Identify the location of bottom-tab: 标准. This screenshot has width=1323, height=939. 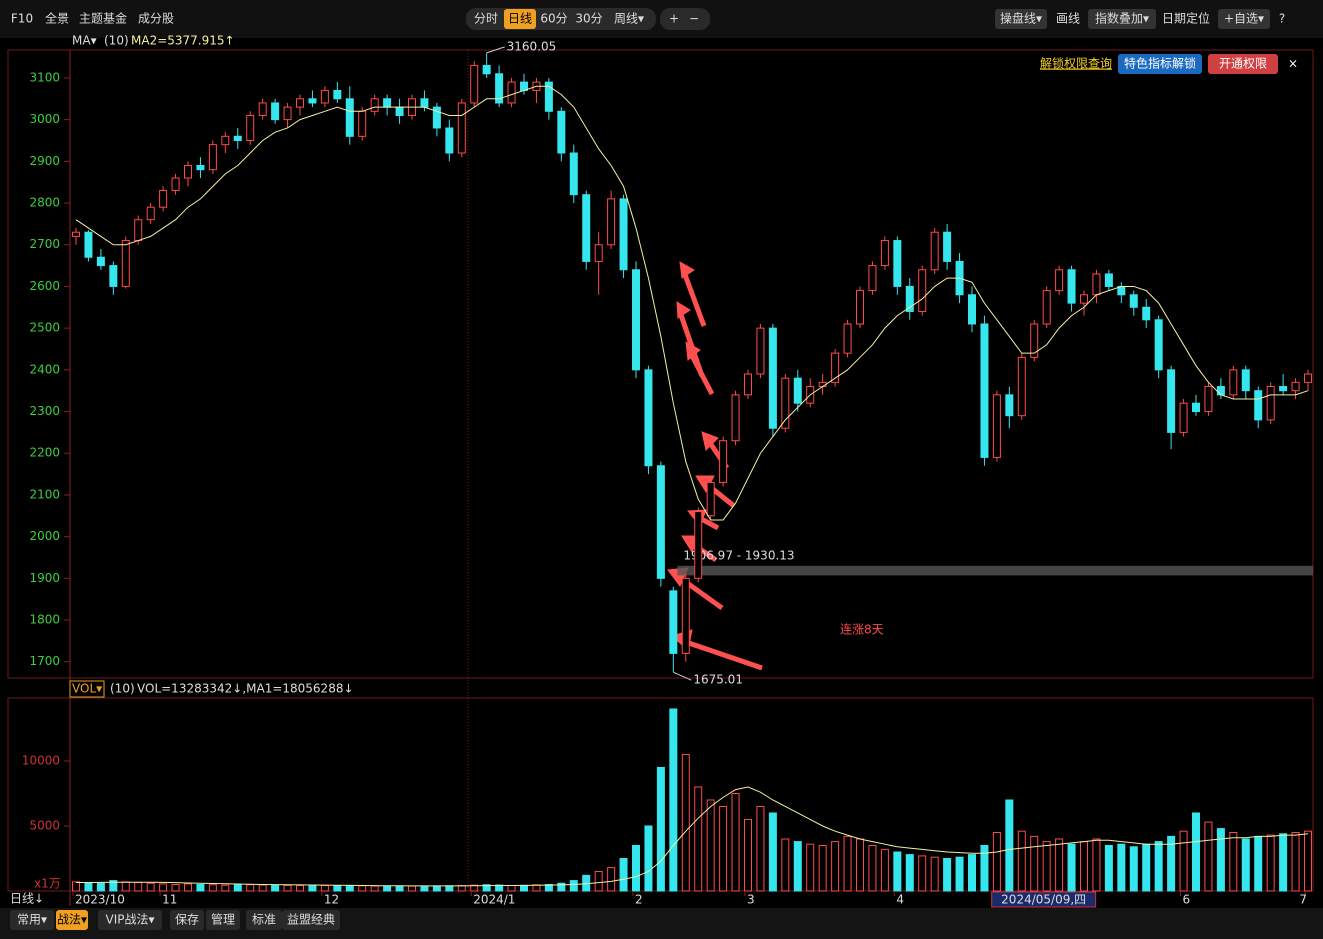
(264, 920).